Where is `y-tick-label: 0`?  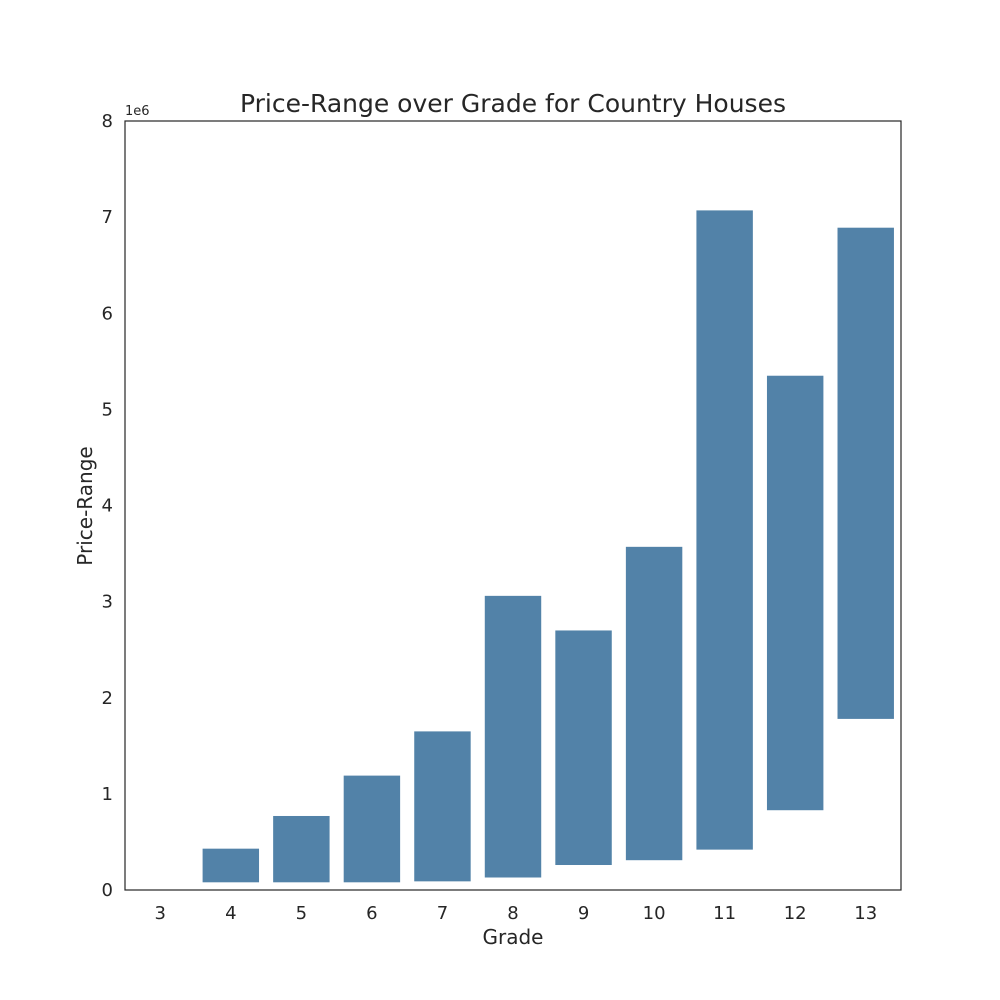
y-tick-label: 0 is located at coordinates (107, 890).